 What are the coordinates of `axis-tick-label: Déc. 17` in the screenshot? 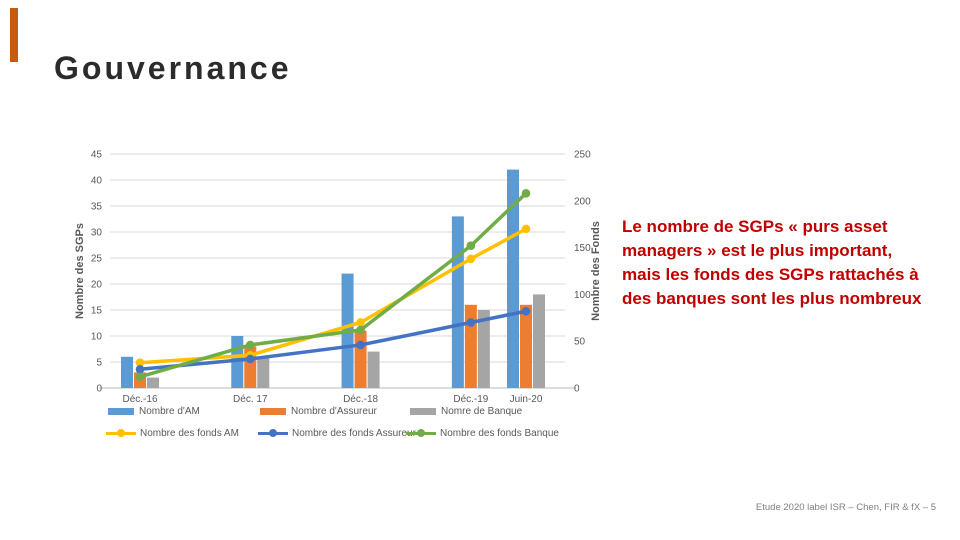 It's located at (250, 399).